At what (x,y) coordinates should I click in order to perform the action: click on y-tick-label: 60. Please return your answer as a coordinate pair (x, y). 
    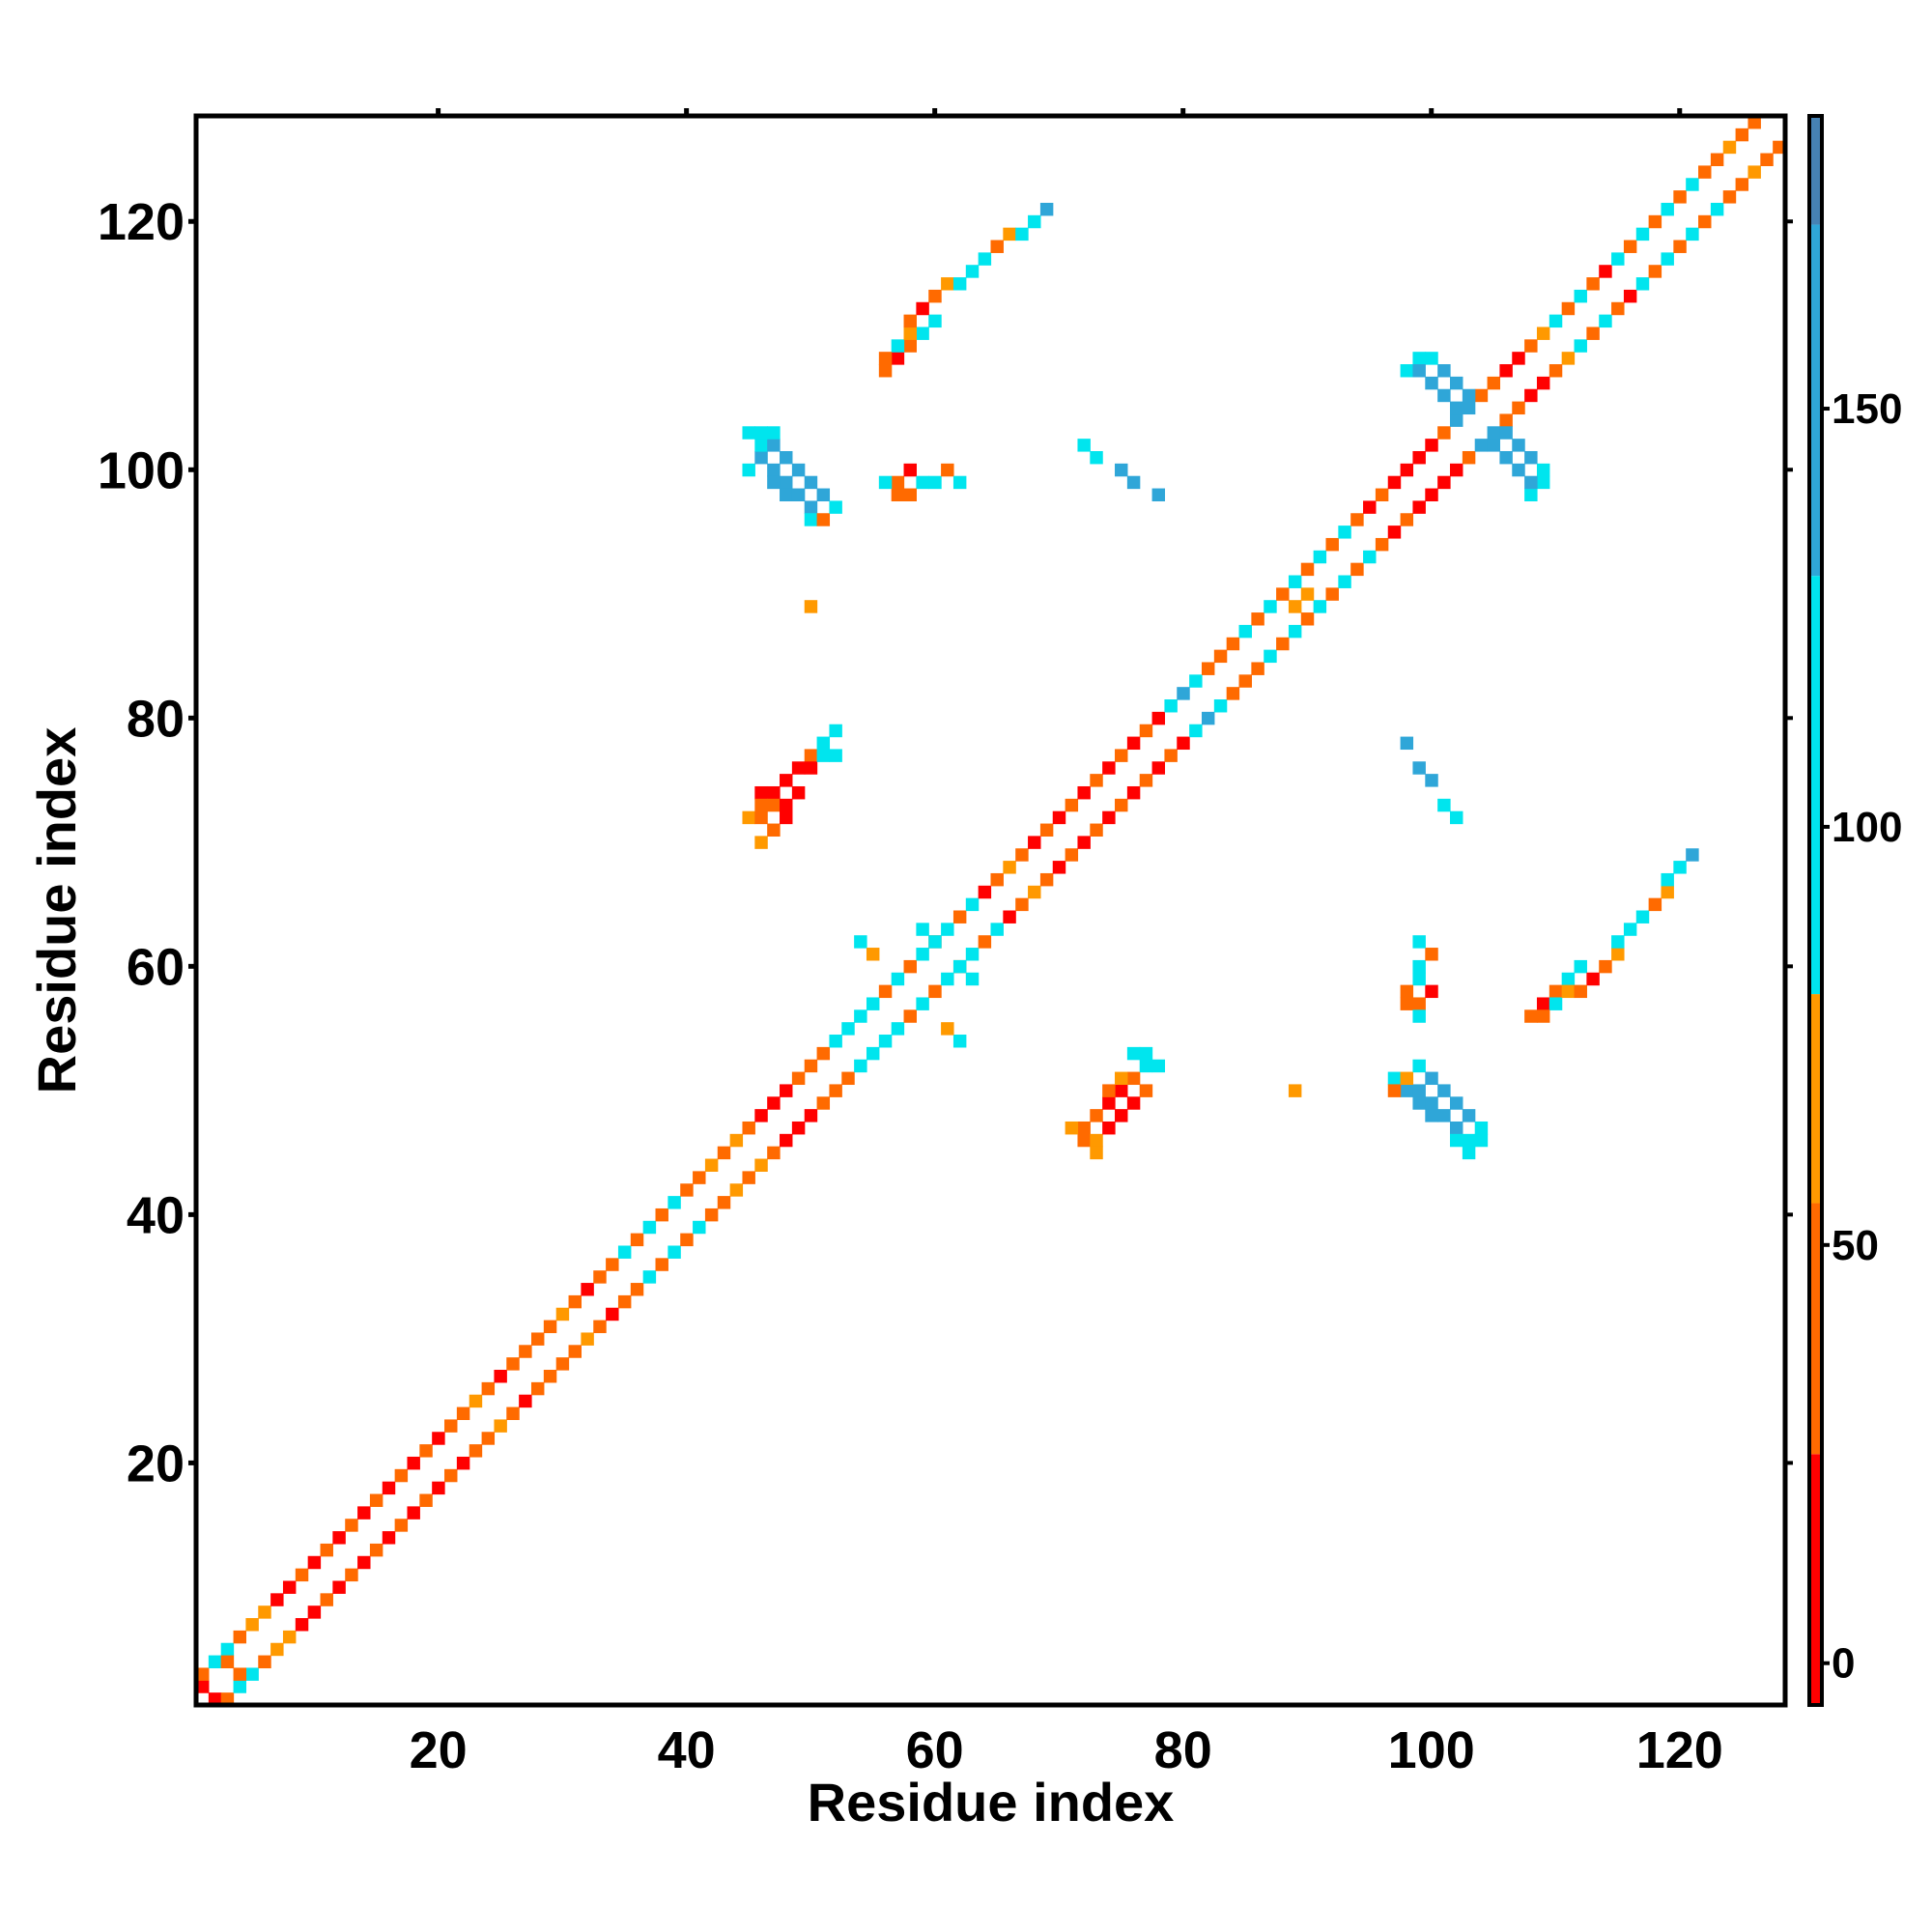
    Looking at the image, I should click on (156, 967).